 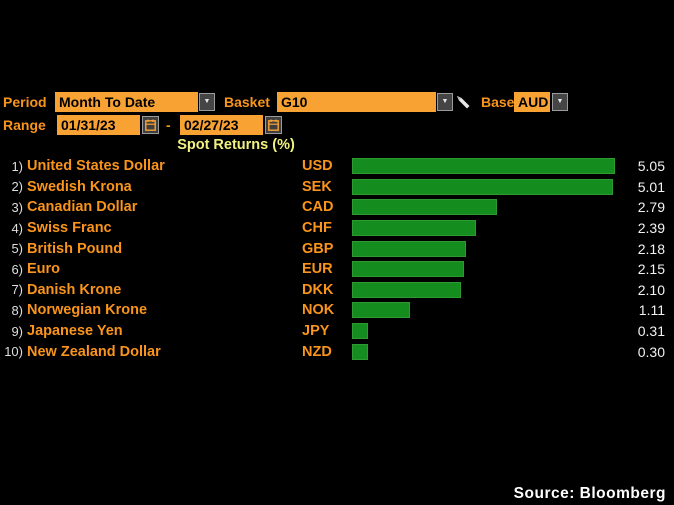 What do you see at coordinates (247, 102) in the screenshot?
I see `basket-label: Basket` at bounding box center [247, 102].